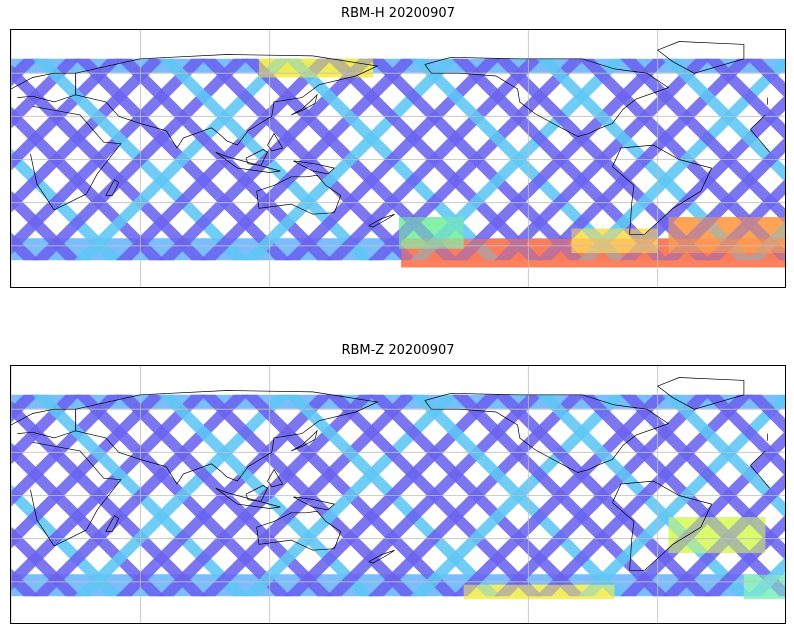  What do you see at coordinates (398, 350) in the screenshot?
I see `panel-title-rbm-z: RBM-Z 20200907` at bounding box center [398, 350].